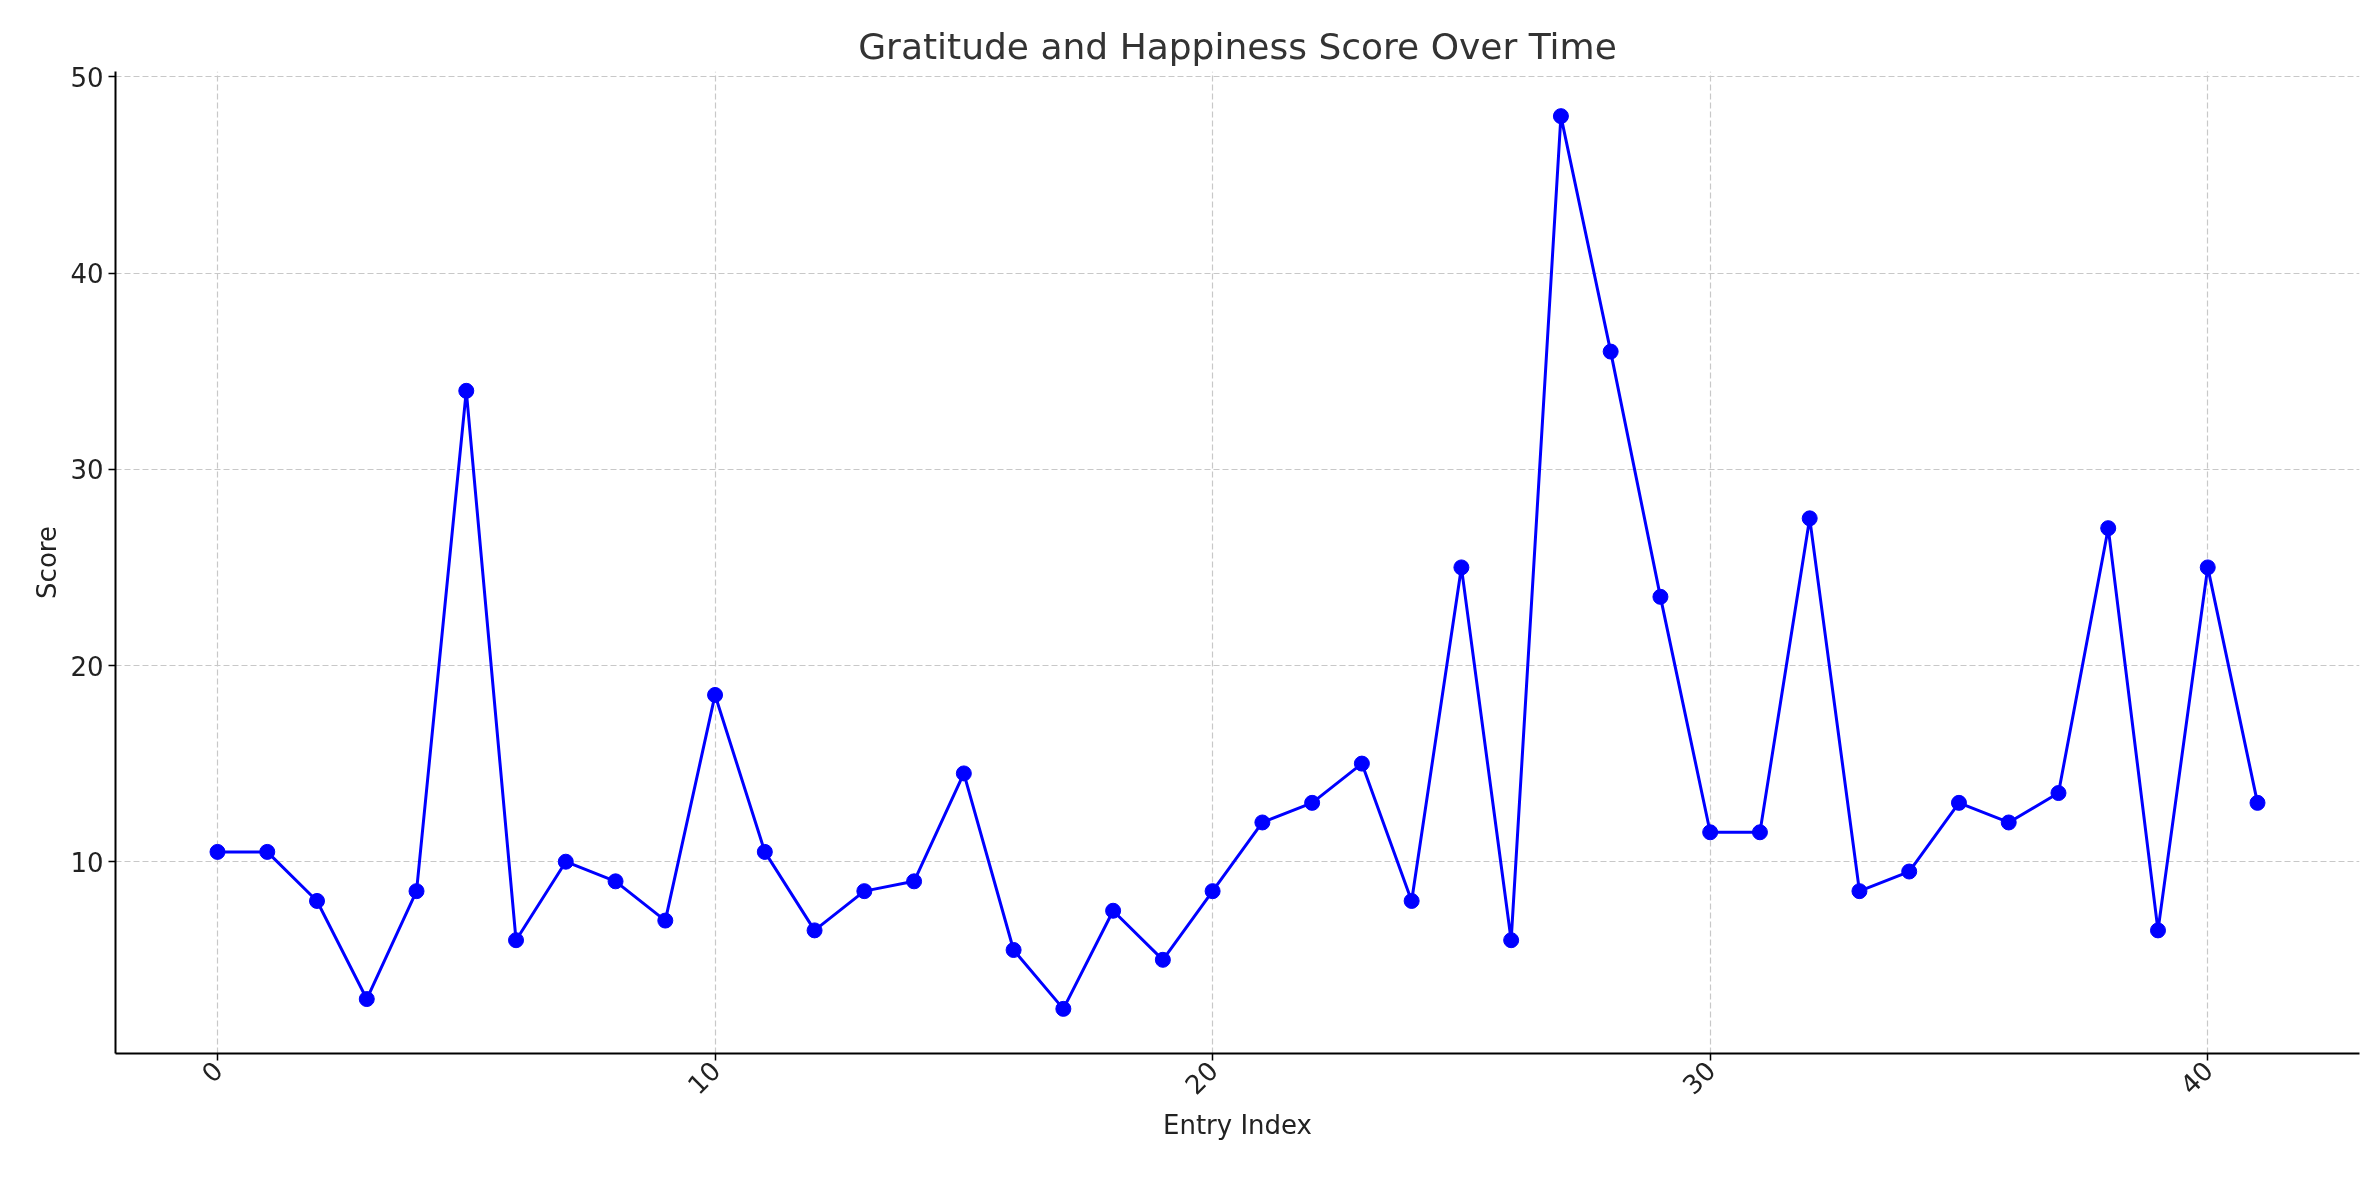  Describe the element at coordinates (87, 862) in the screenshot. I see `y-tick-label: 10` at that location.